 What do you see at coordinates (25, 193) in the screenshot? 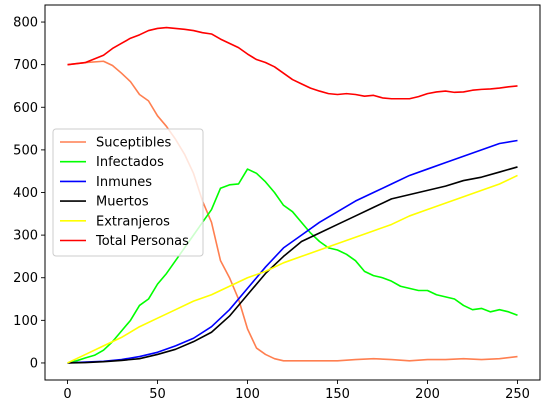
I see `y-tick-label: 400` at bounding box center [25, 193].